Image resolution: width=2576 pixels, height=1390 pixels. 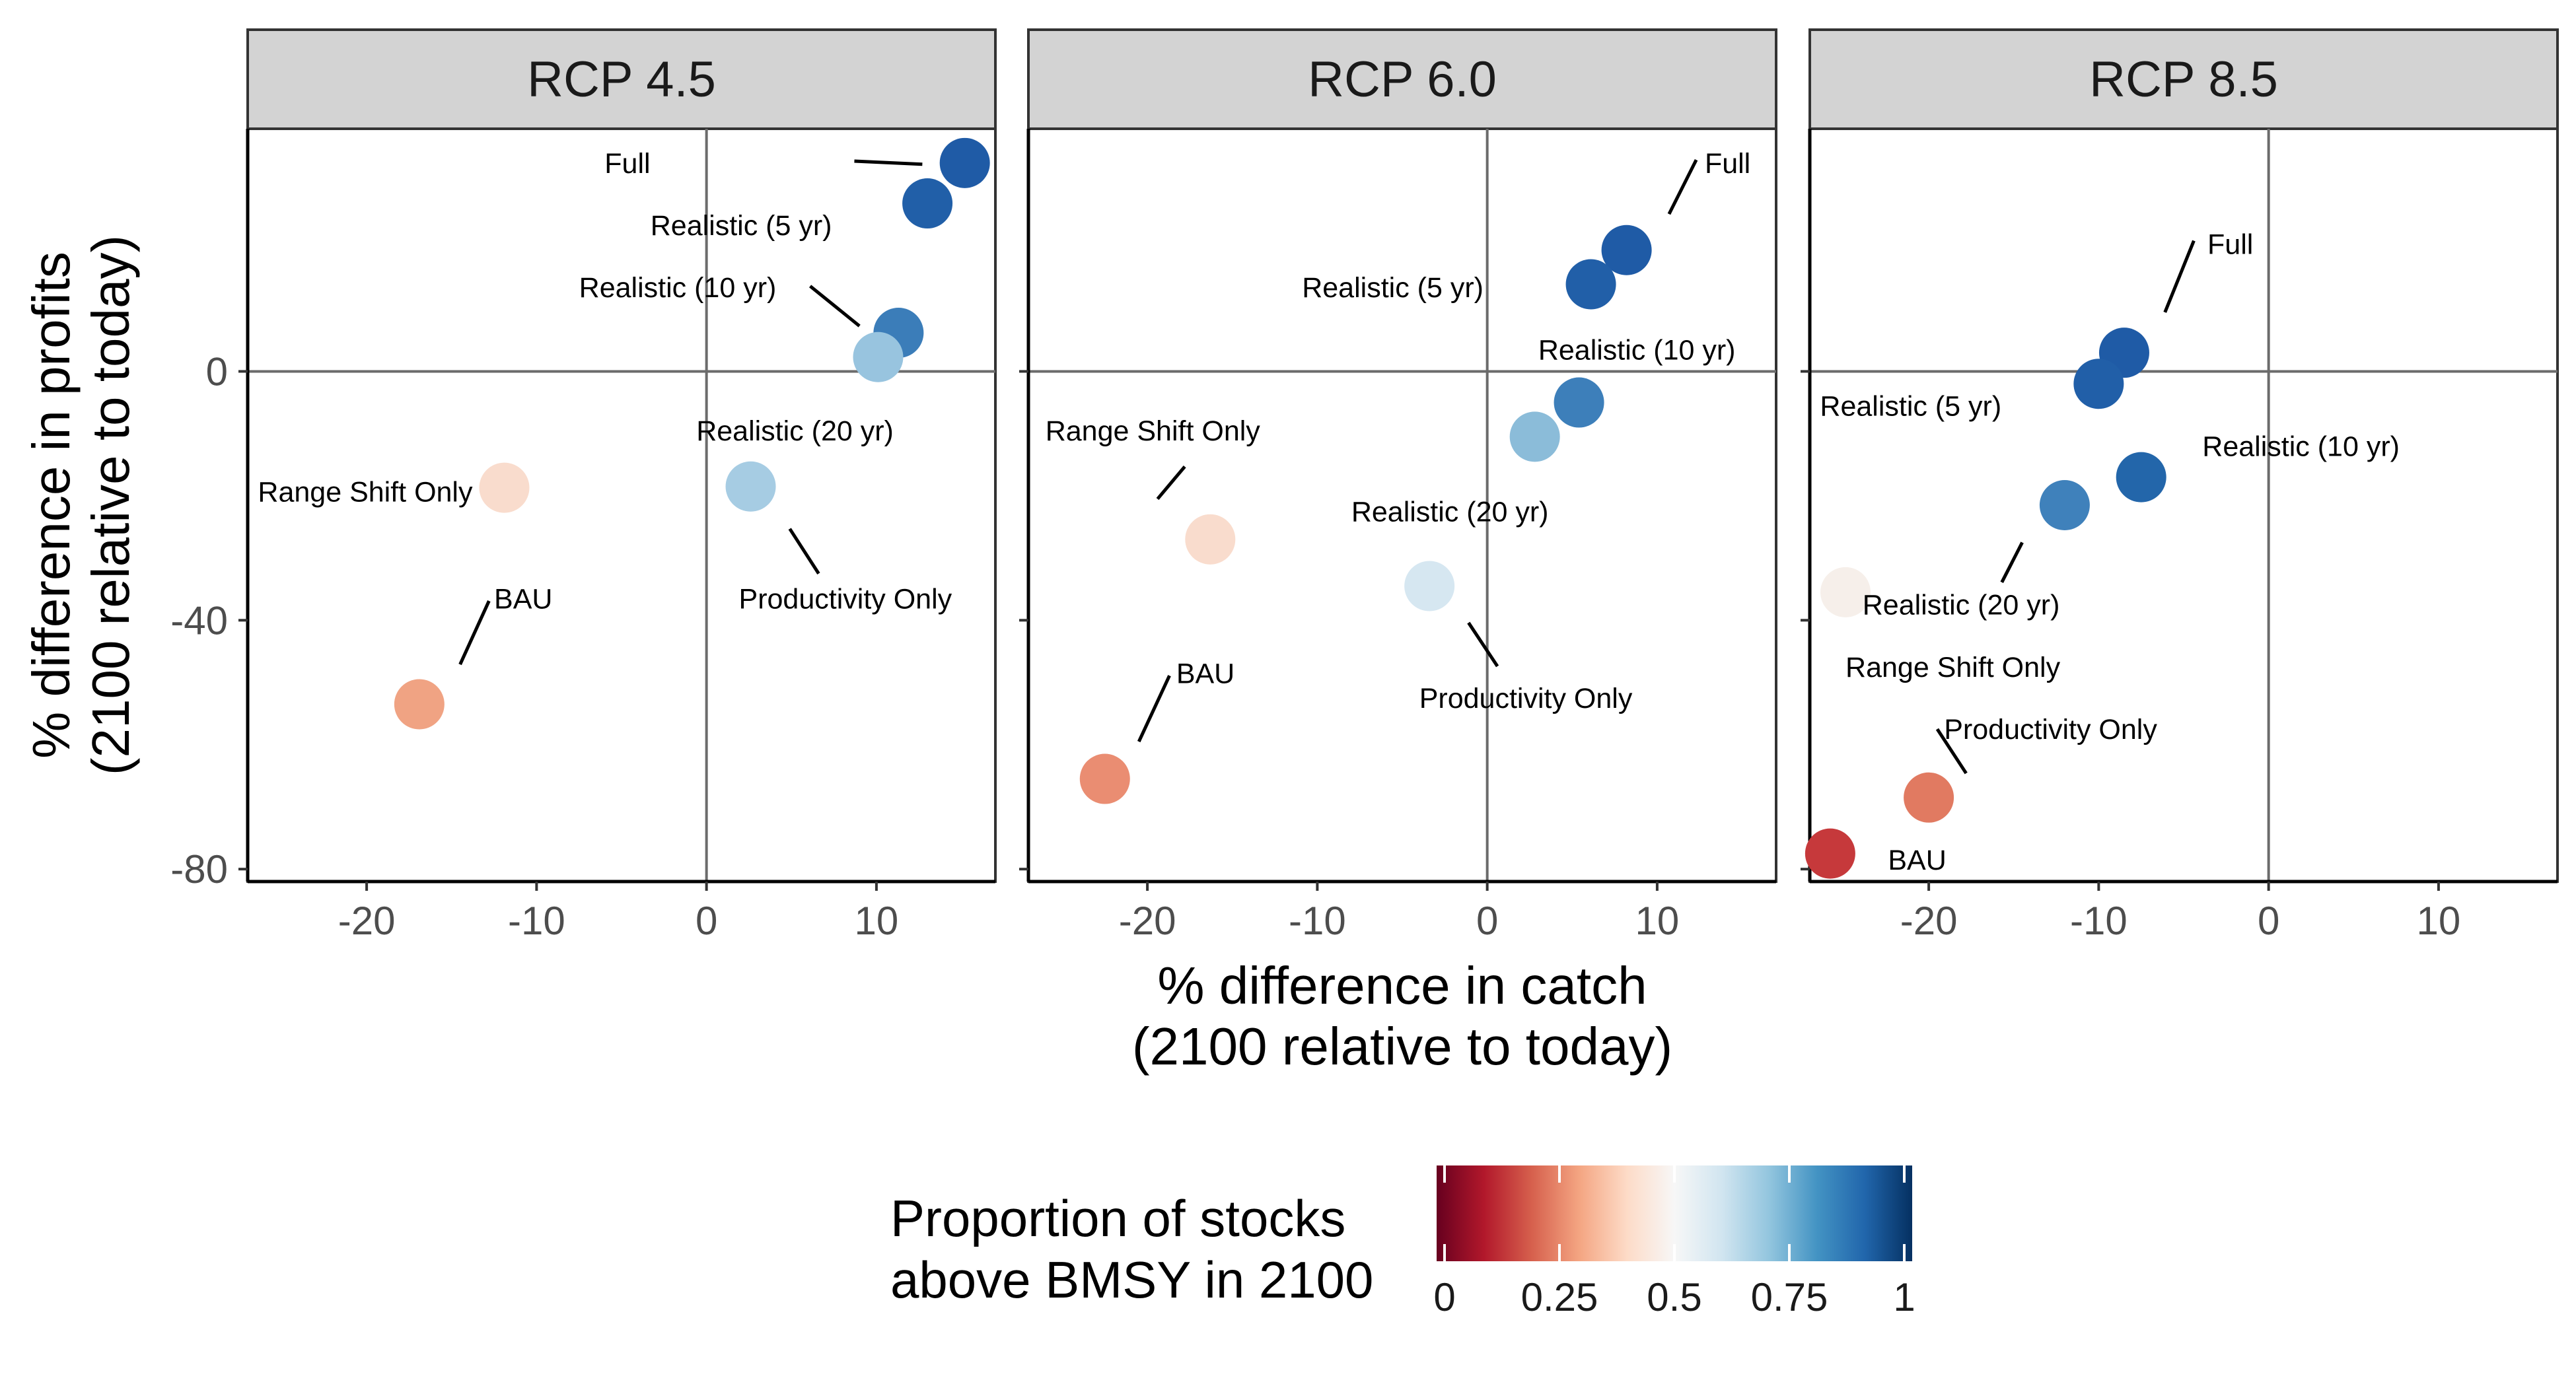 What do you see at coordinates (1559, 1297) in the screenshot?
I see `legend-tick-label-1: 0.25` at bounding box center [1559, 1297].